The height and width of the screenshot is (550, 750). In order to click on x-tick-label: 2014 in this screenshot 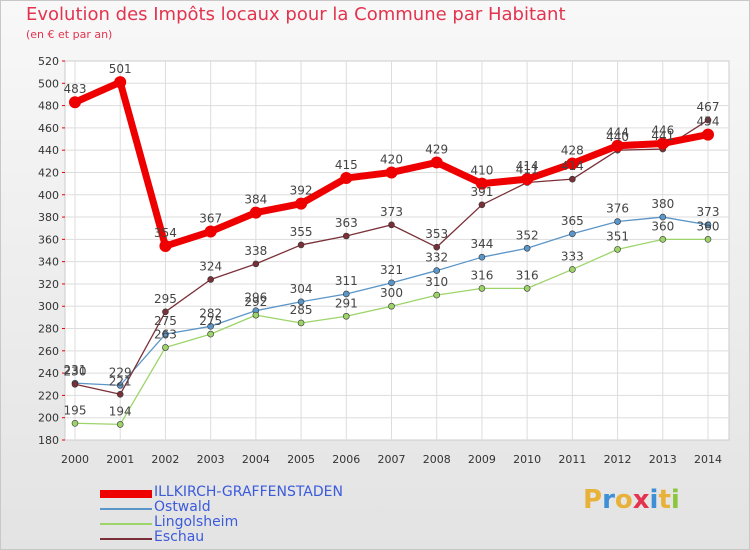, I will do `click(708, 459)`.